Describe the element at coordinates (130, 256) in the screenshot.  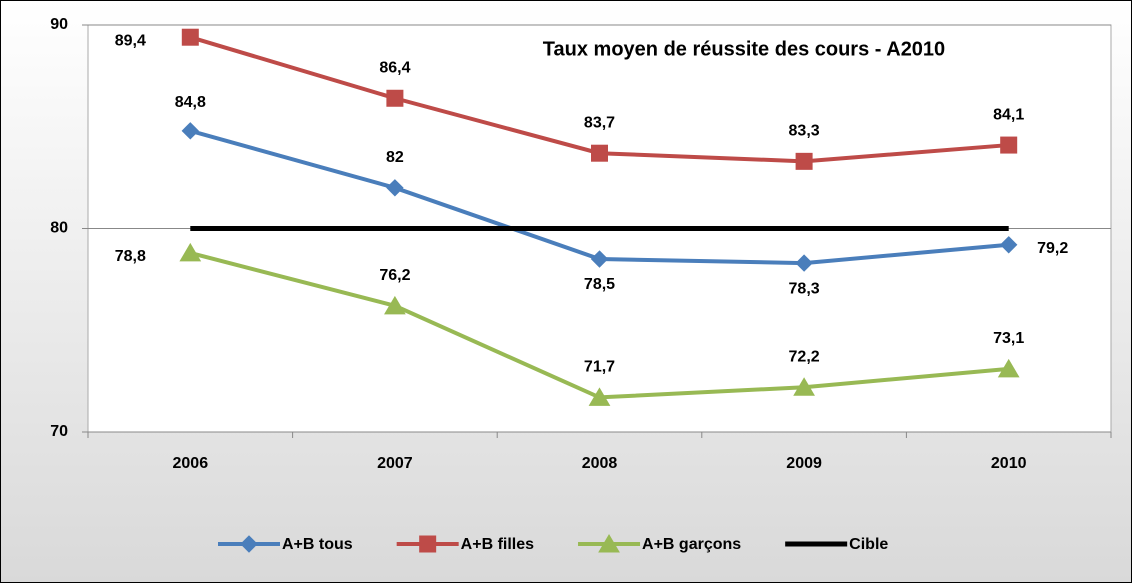
I see `data-label: 78,8` at that location.